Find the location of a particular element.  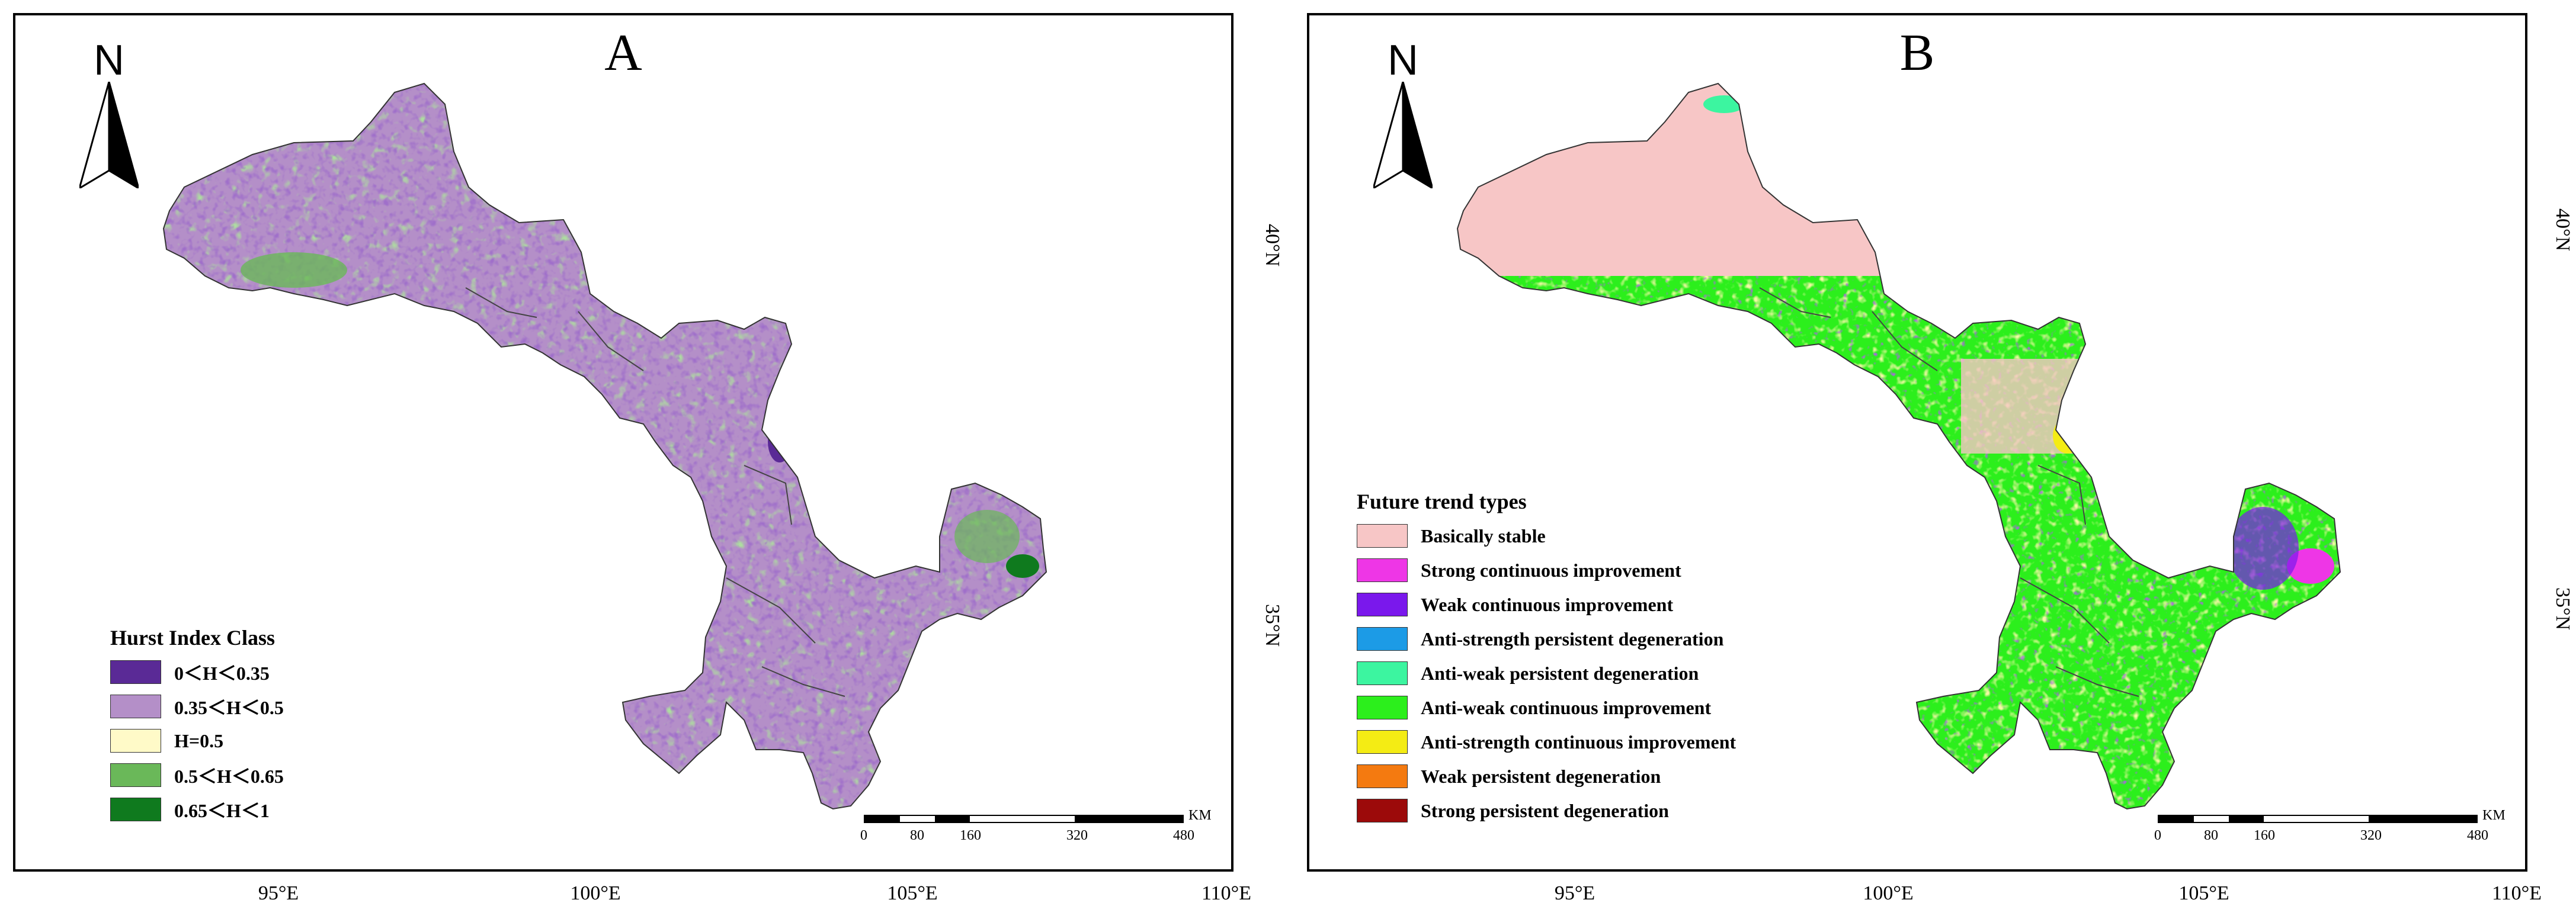

panel-label-a: A is located at coordinates (623, 53).